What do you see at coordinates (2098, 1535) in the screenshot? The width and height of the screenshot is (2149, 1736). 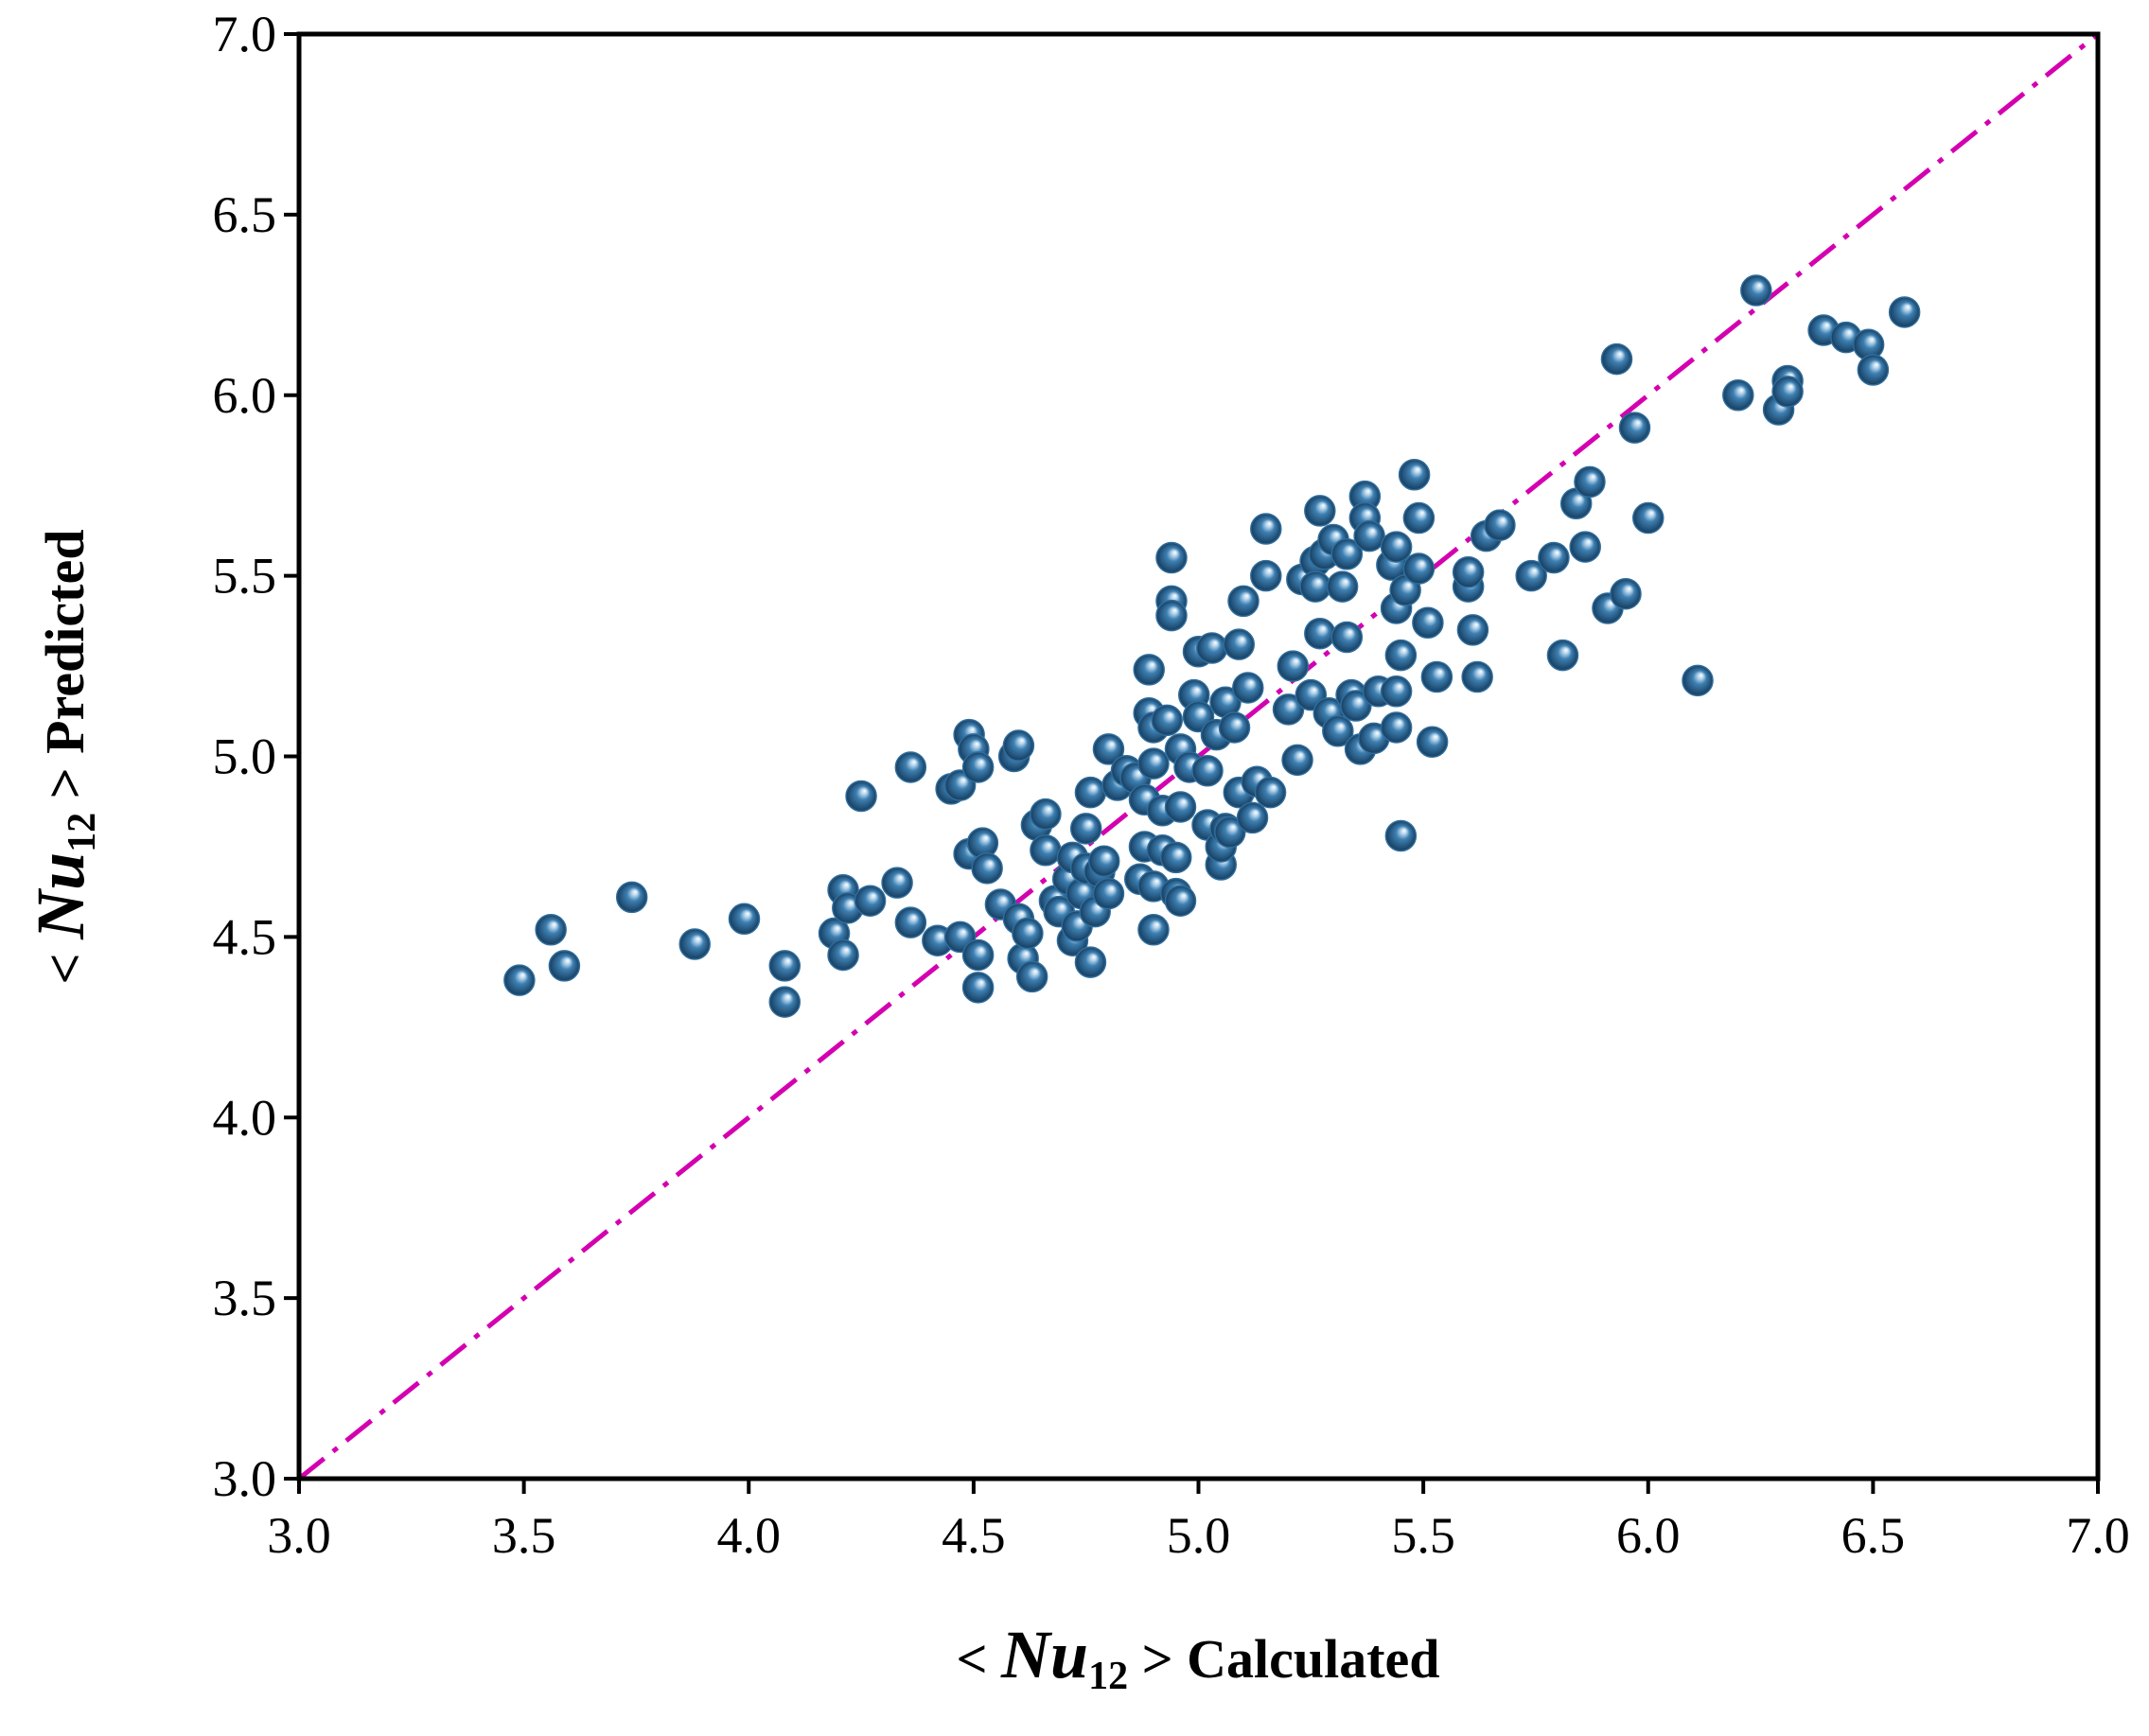 I see `x-tick-label: 7.0` at bounding box center [2098, 1535].